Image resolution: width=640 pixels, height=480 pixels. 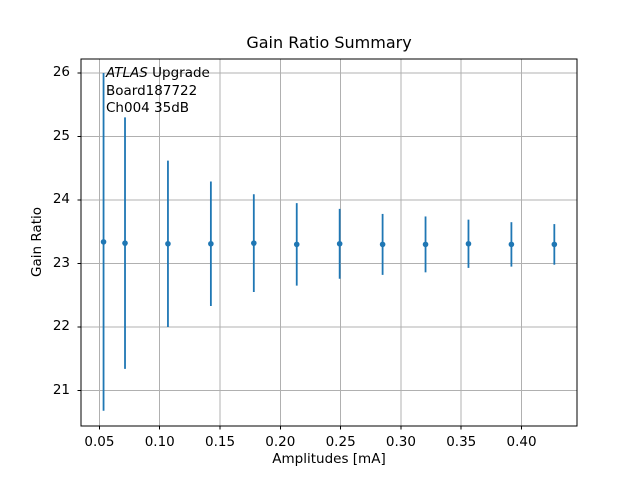 I want to click on annotation-line-3: Ch004 35dB, so click(x=148, y=108).